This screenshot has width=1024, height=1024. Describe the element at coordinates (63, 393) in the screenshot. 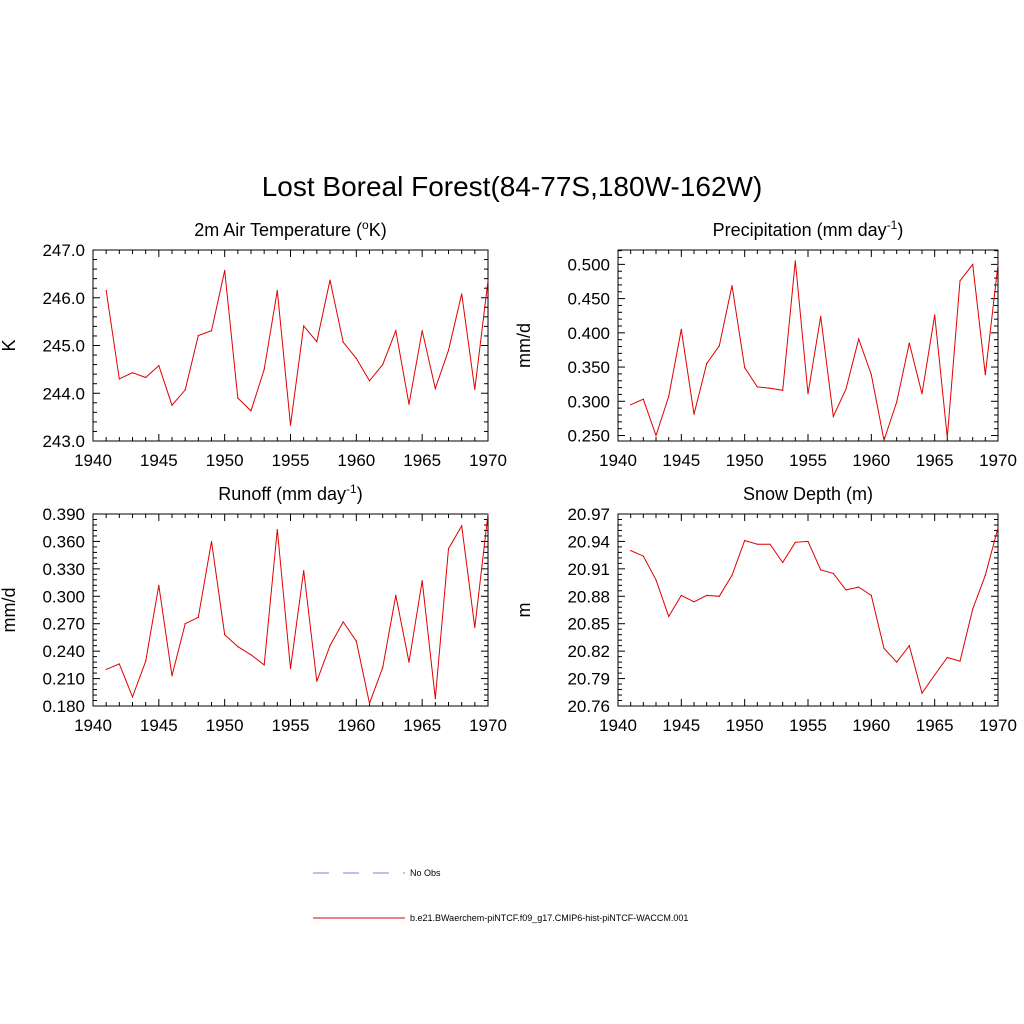

I see `y-tick-label: 244.0` at that location.